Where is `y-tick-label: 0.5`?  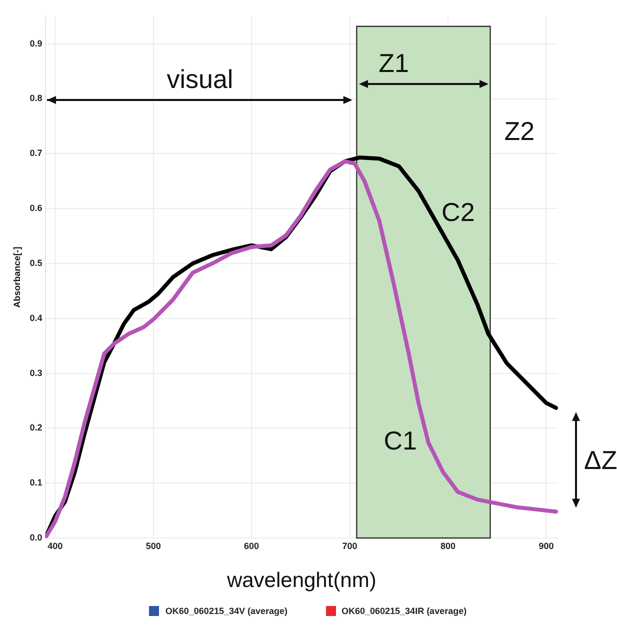 y-tick-label: 0.5 is located at coordinates (36, 263).